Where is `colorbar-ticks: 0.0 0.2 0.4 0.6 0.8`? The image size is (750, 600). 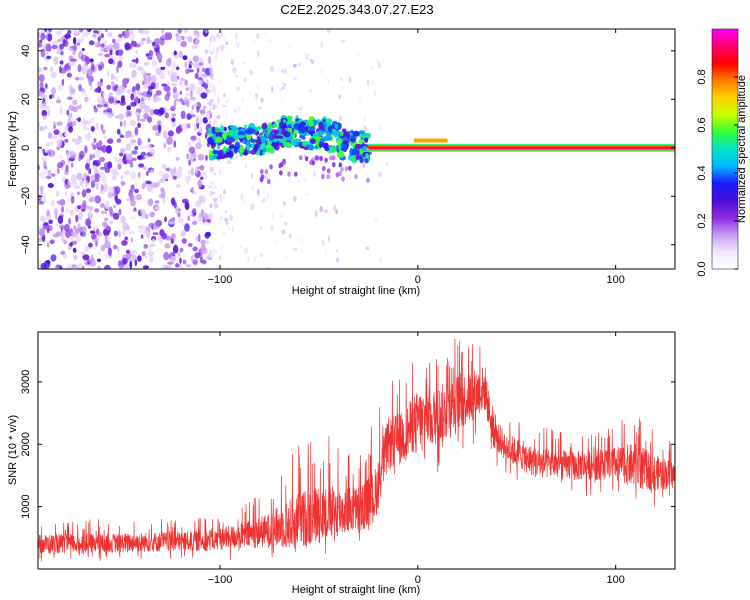
colorbar-ticks: 0.0 0.2 0.4 0.6 0.8 is located at coordinates (717, 173).